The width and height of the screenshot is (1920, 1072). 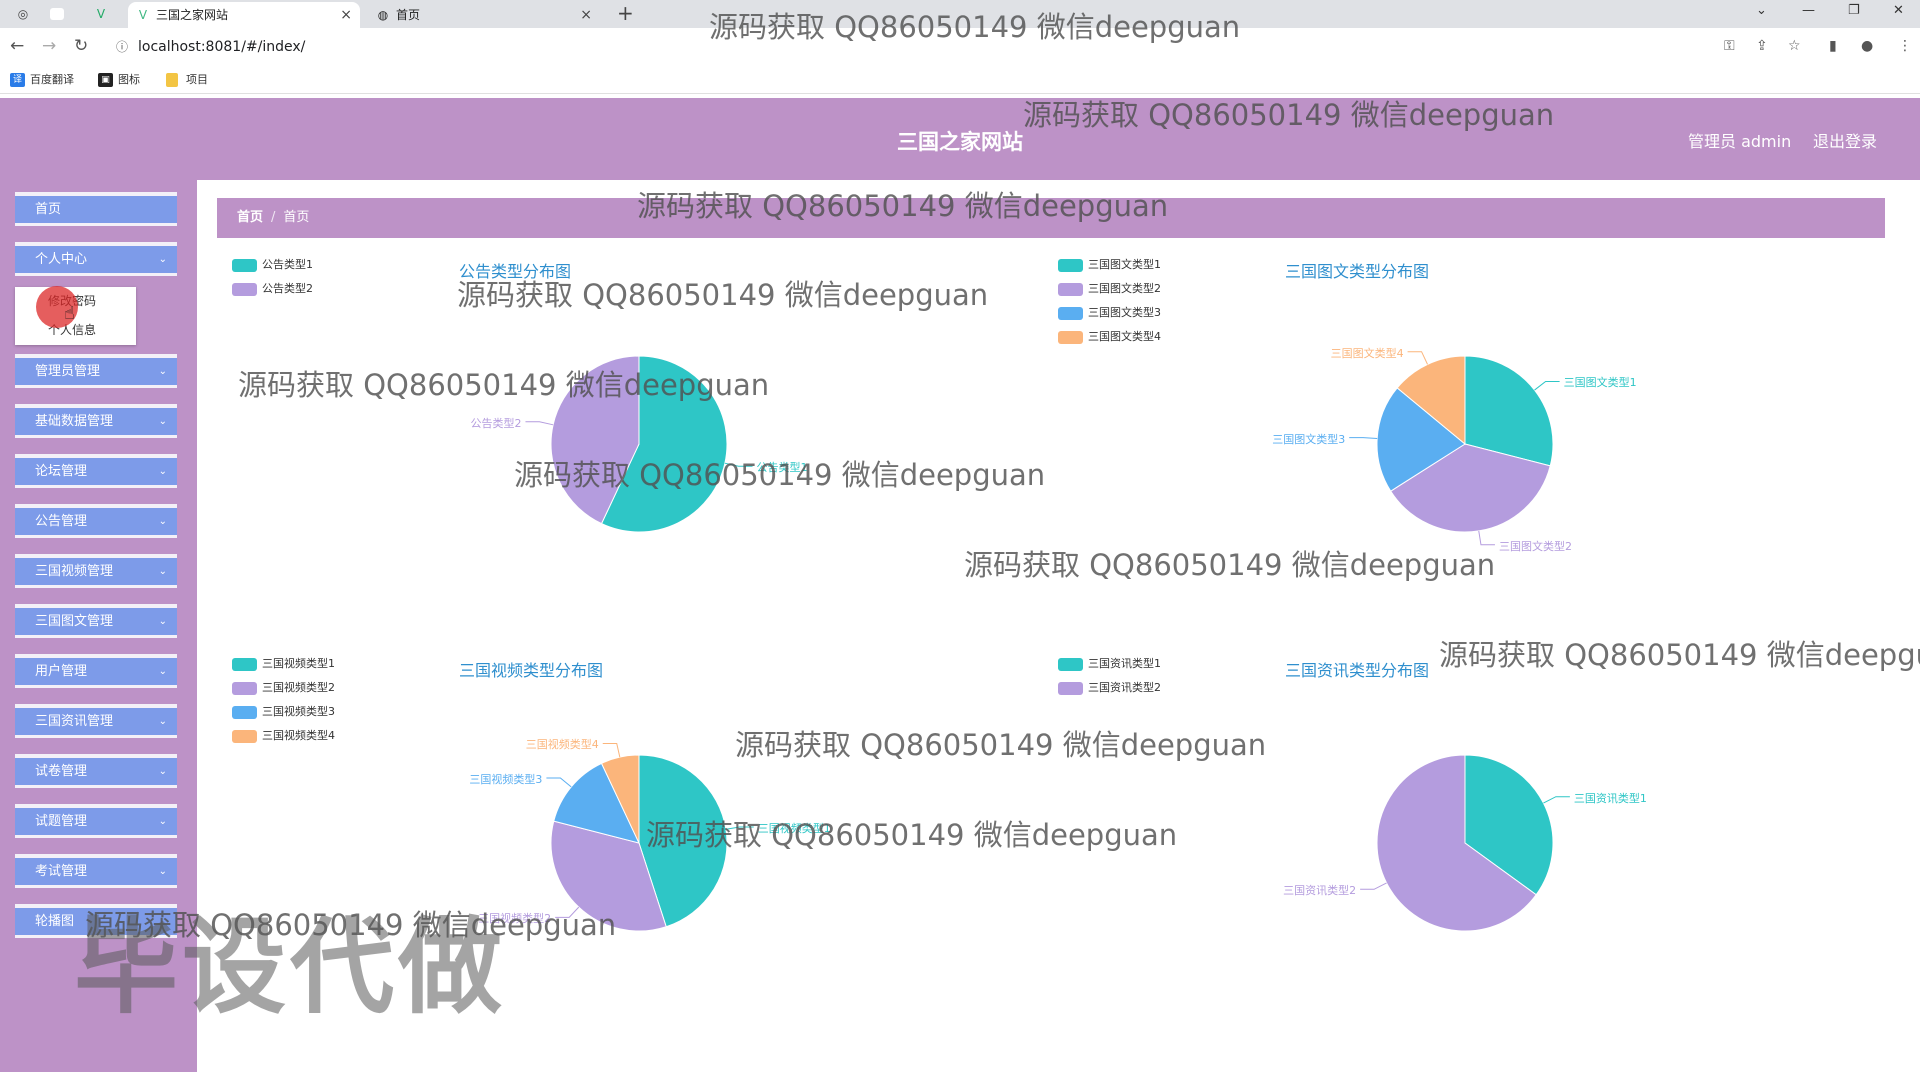 I want to click on sidebar-item-user: 用户管理 ⌄, so click(x=96, y=671).